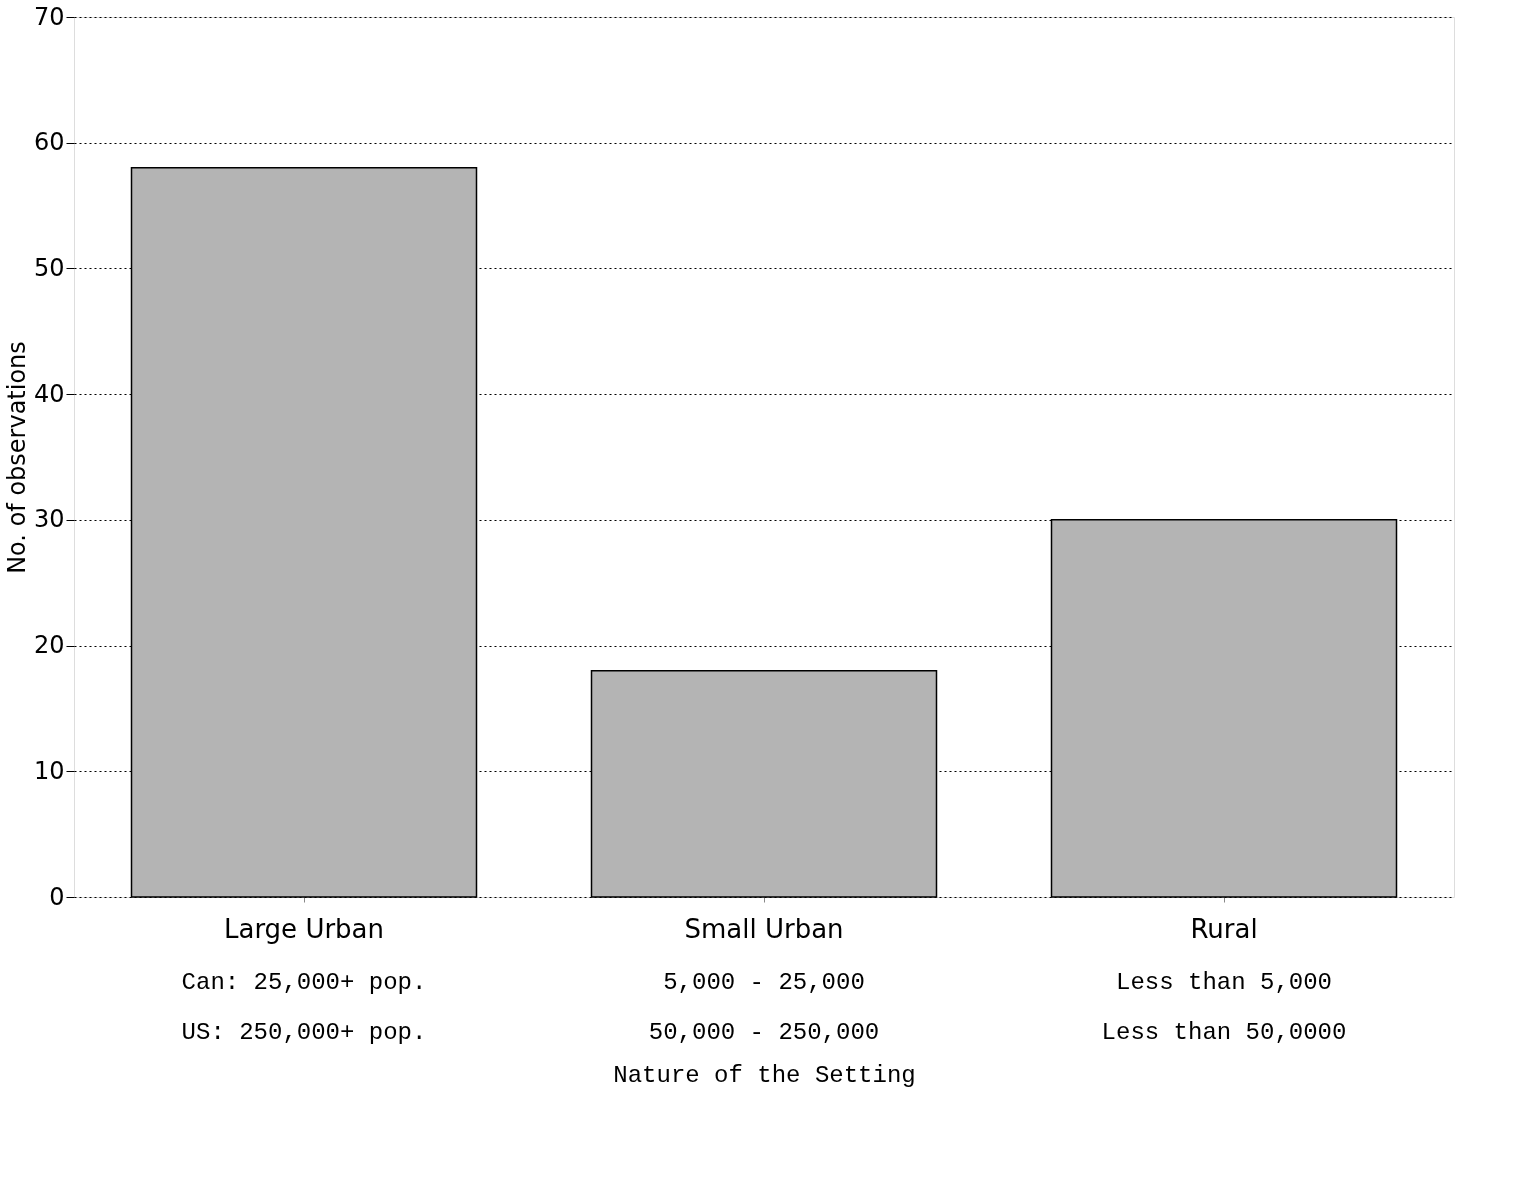  What do you see at coordinates (57, 896) in the screenshot?
I see `y-tick-label: 0` at bounding box center [57, 896].